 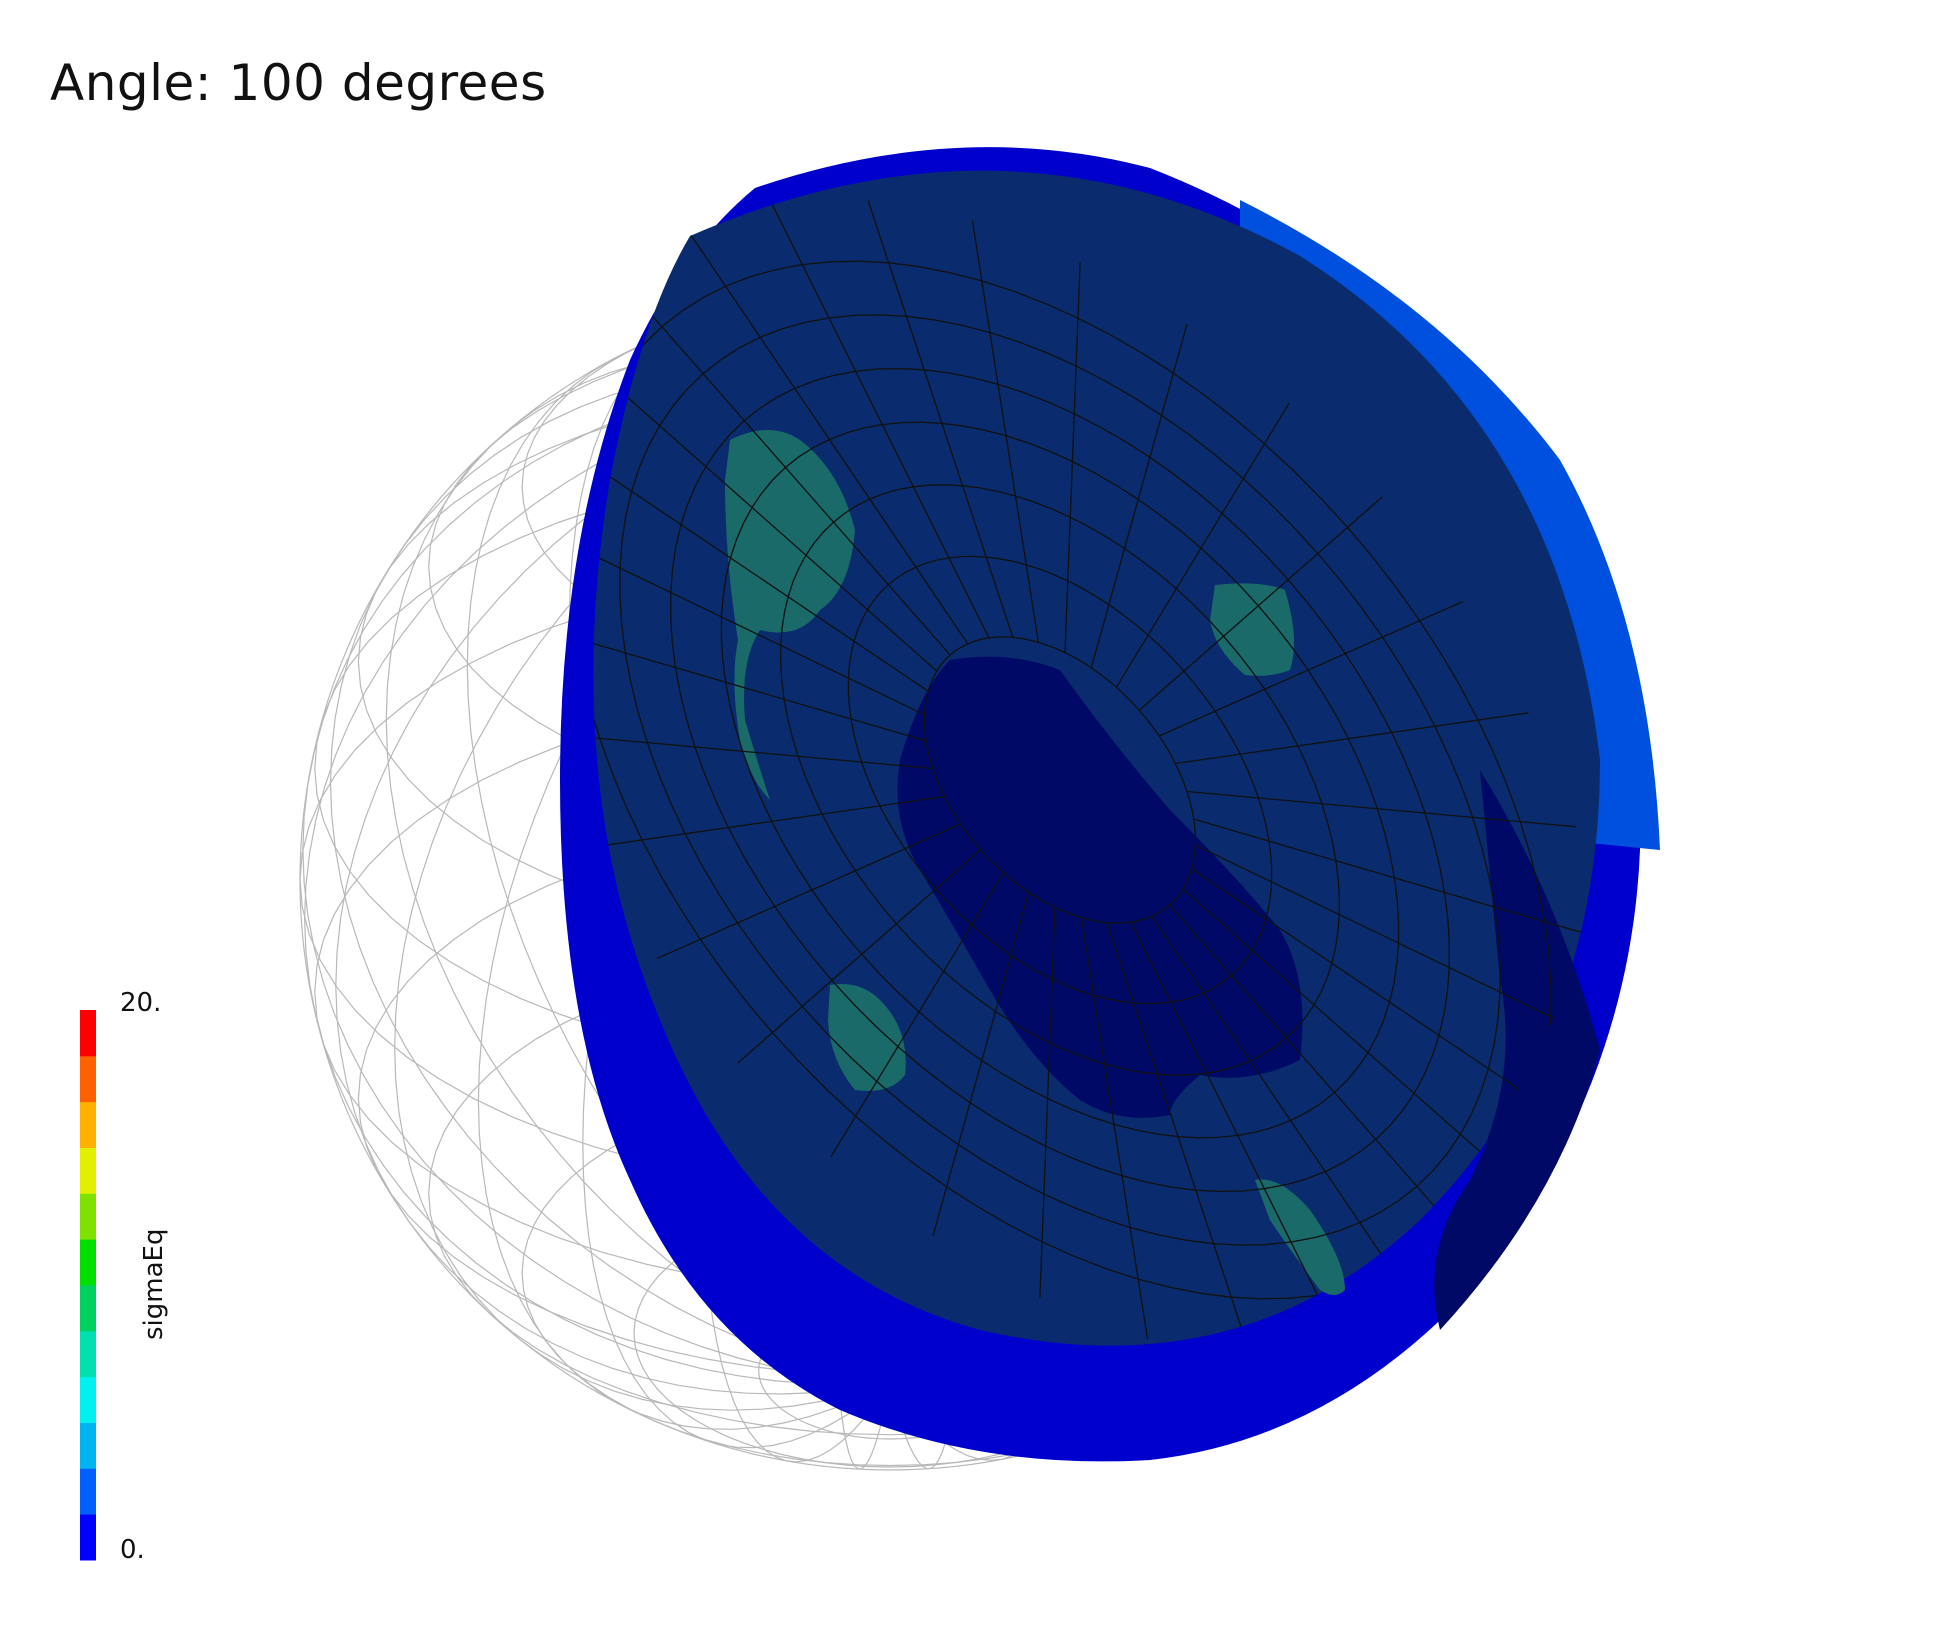 What do you see at coordinates (140, 1003) in the screenshot?
I see `colorbar-max-label: 20.` at bounding box center [140, 1003].